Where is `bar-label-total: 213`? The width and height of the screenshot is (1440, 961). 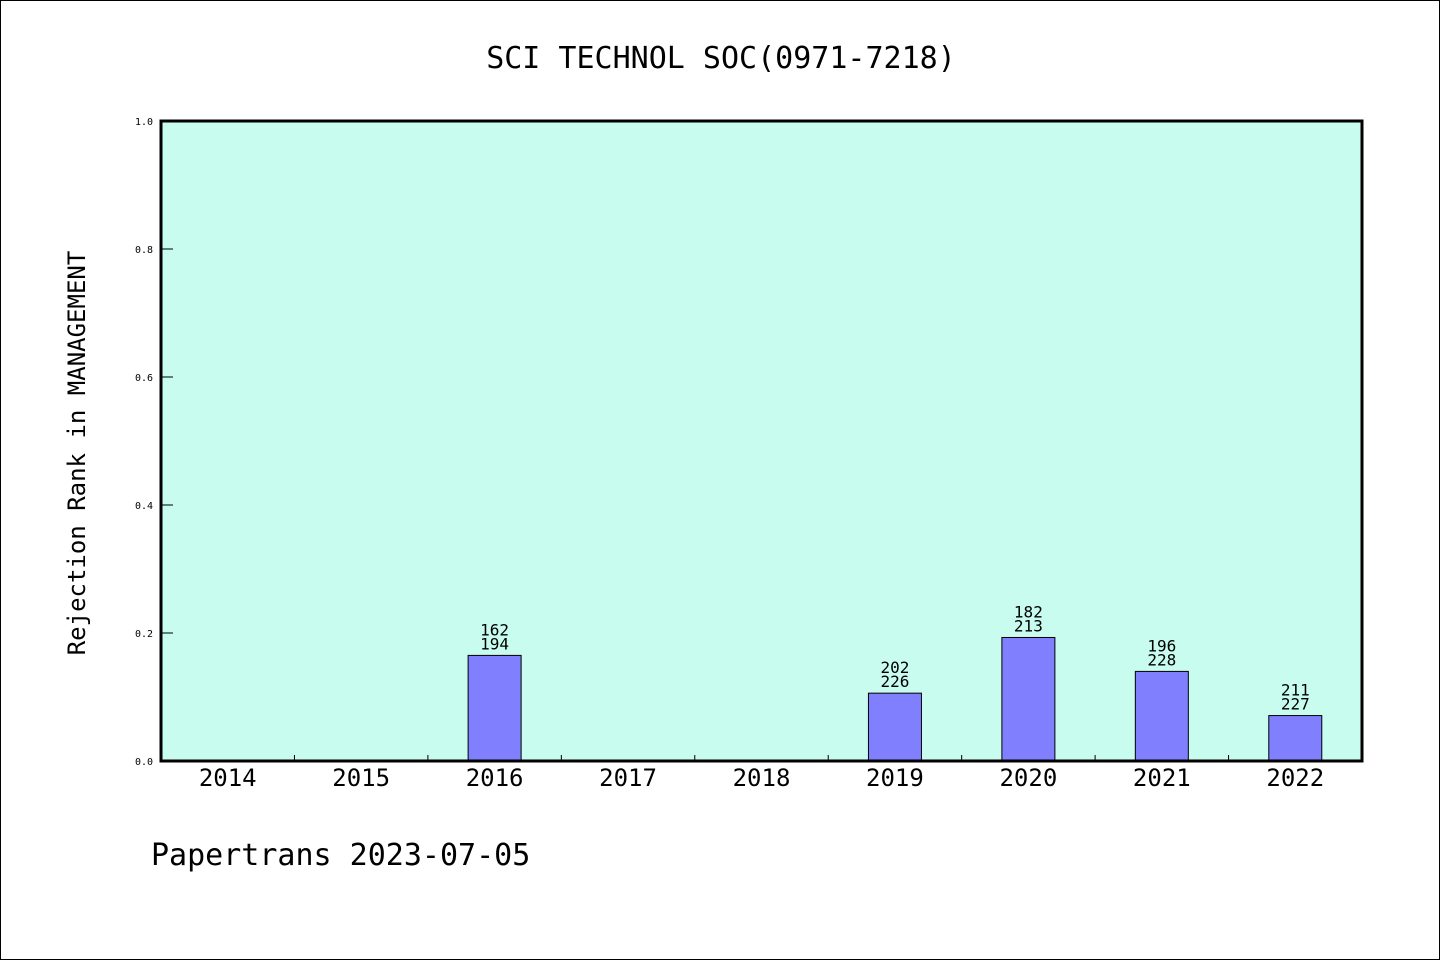
bar-label-total: 213 is located at coordinates (1028, 625).